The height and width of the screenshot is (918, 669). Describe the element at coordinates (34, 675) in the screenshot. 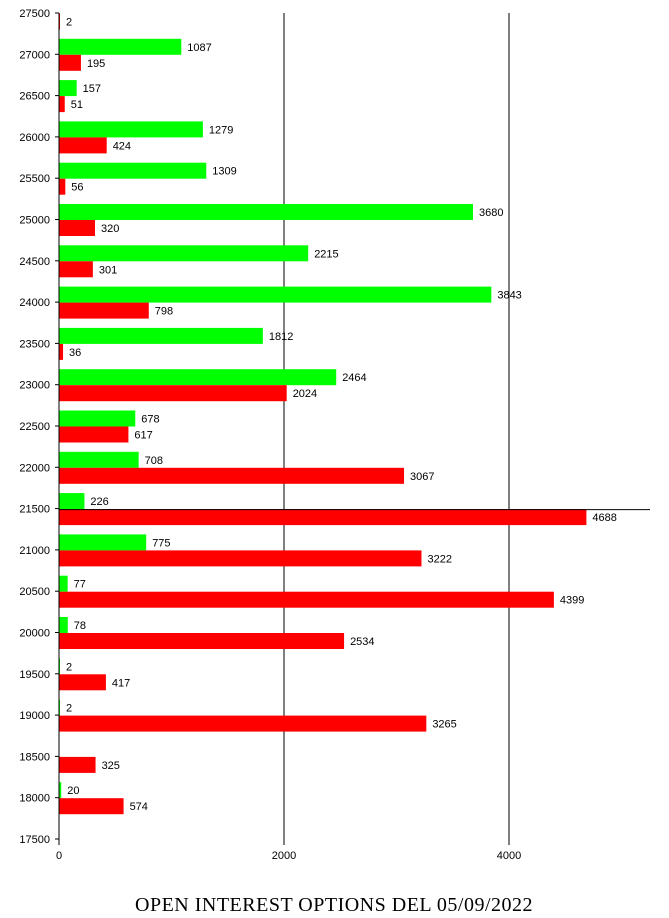

I see `y-tick-label: 19500` at that location.